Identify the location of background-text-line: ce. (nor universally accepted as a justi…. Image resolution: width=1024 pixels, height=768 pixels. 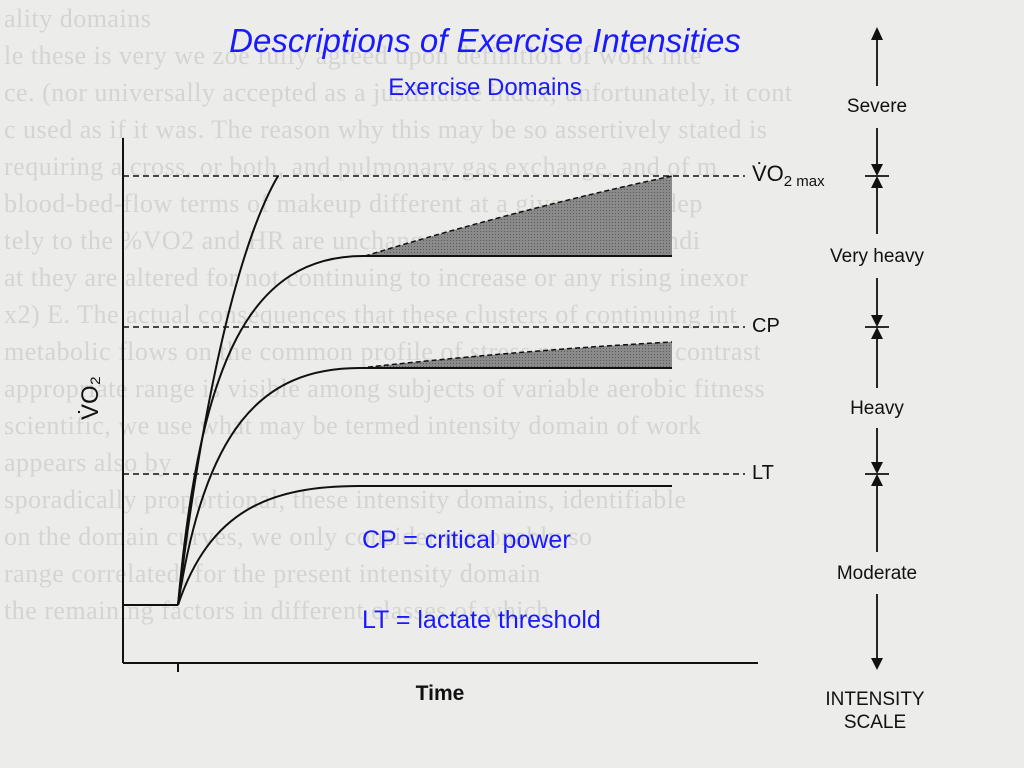
(398, 92).